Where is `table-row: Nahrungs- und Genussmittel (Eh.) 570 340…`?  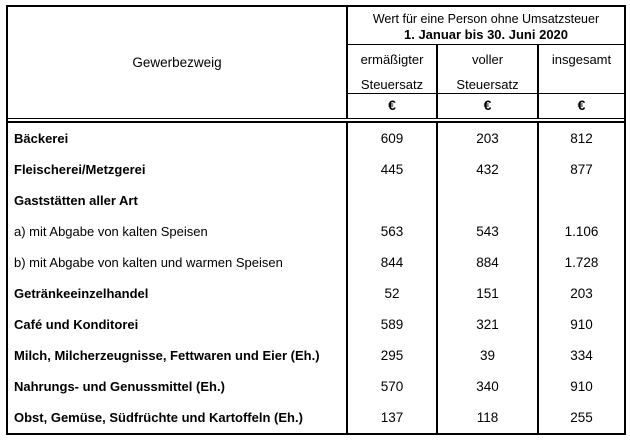
table-row: Nahrungs- und Genussmittel (Eh.) 570 340… is located at coordinates (316, 386).